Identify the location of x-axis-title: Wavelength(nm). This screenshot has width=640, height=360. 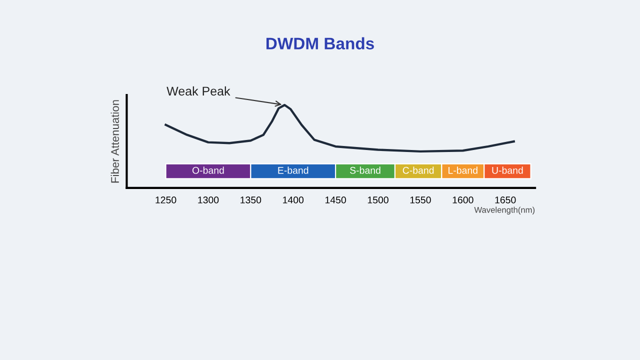
(504, 210).